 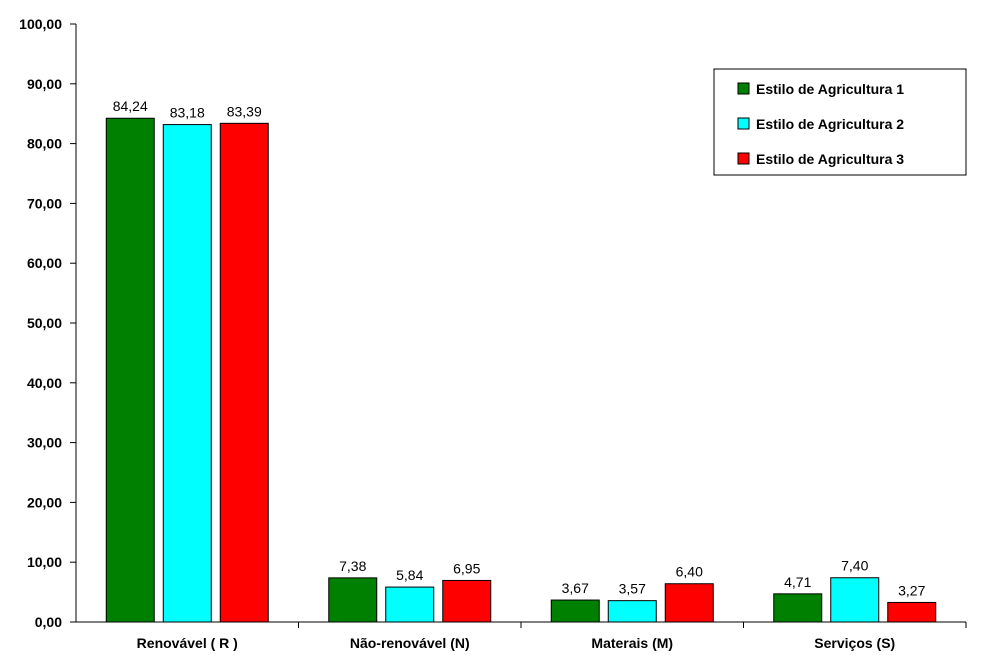 What do you see at coordinates (44, 383) in the screenshot?
I see `y-tick-label: 40,00` at bounding box center [44, 383].